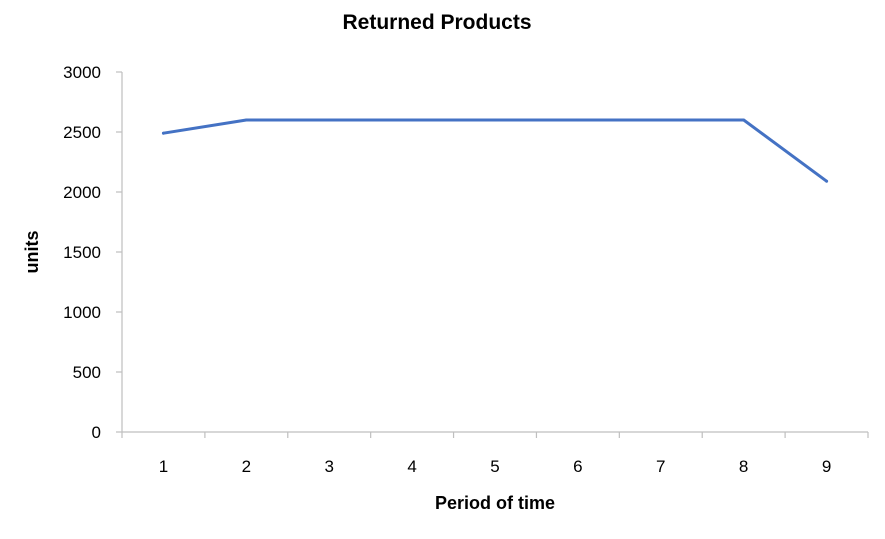 This screenshot has height=539, width=885. Describe the element at coordinates (82, 252) in the screenshot. I see `y-tick-label: 1500` at that location.